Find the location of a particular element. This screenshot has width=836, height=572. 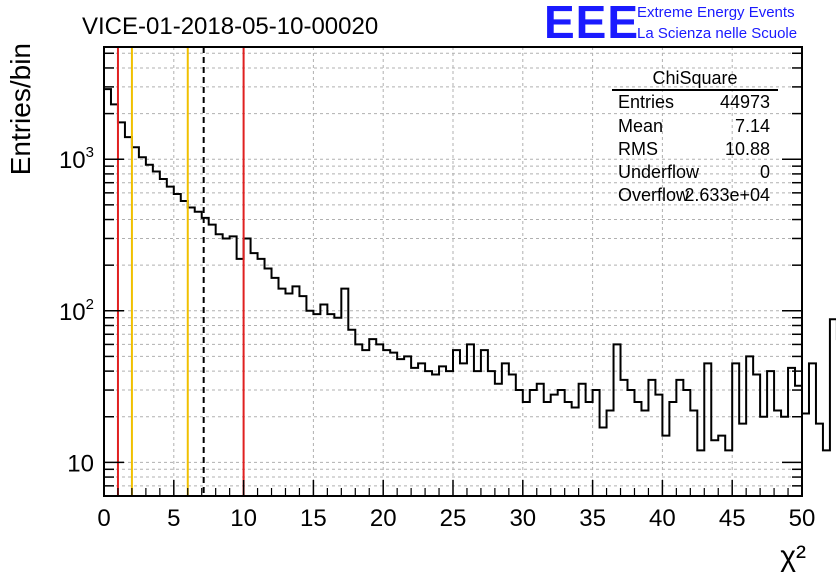

stats-label: Mean is located at coordinates (641, 126).